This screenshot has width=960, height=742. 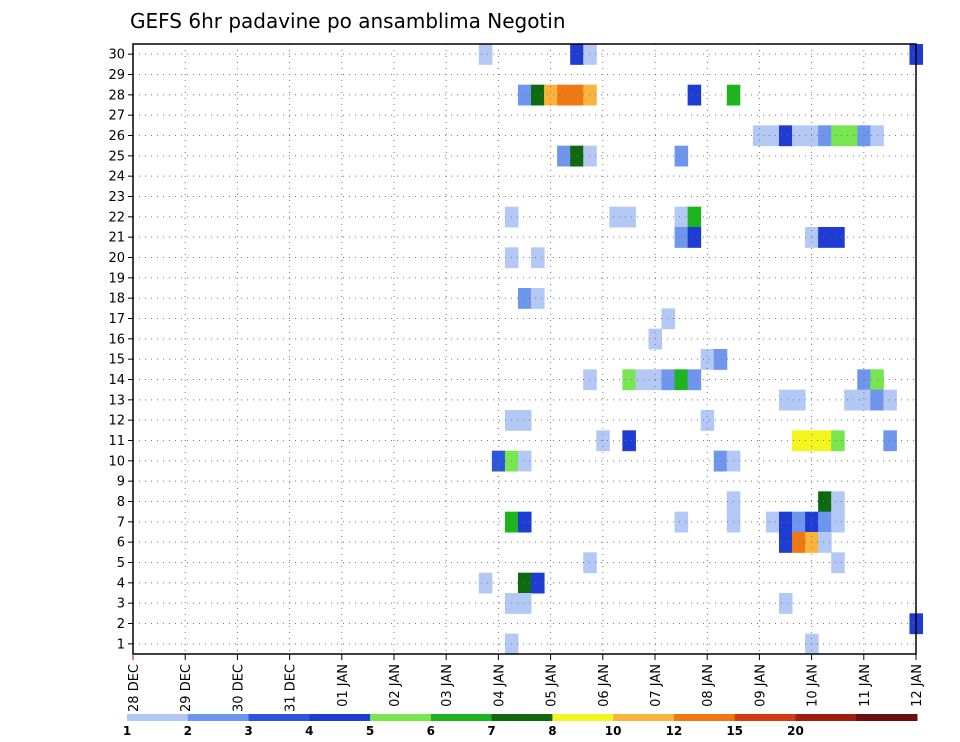 What do you see at coordinates (121, 482) in the screenshot?
I see `y-tick-label: 9` at bounding box center [121, 482].